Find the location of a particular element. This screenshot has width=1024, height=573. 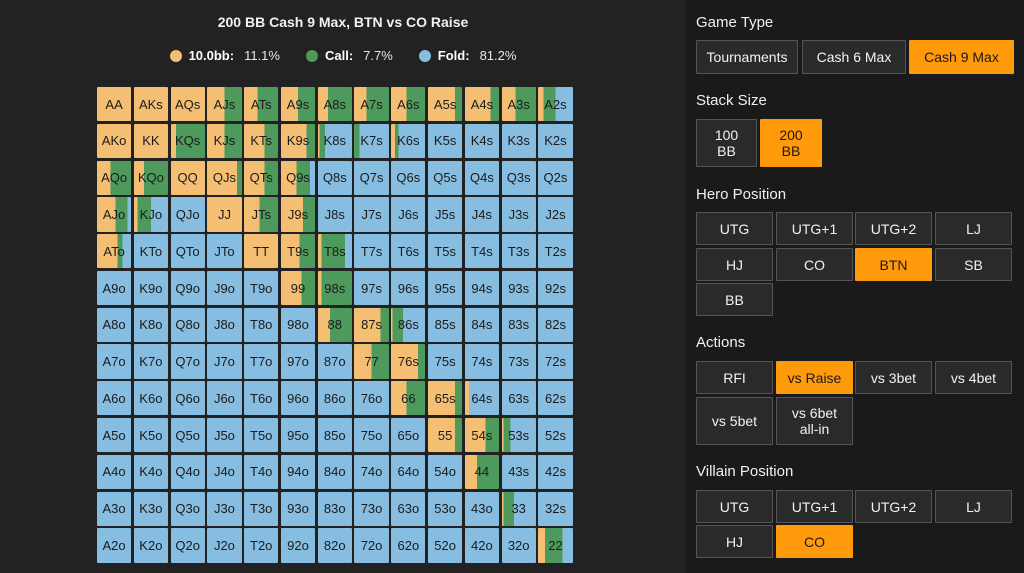

hand-cell: JJ is located at coordinates (224, 214).